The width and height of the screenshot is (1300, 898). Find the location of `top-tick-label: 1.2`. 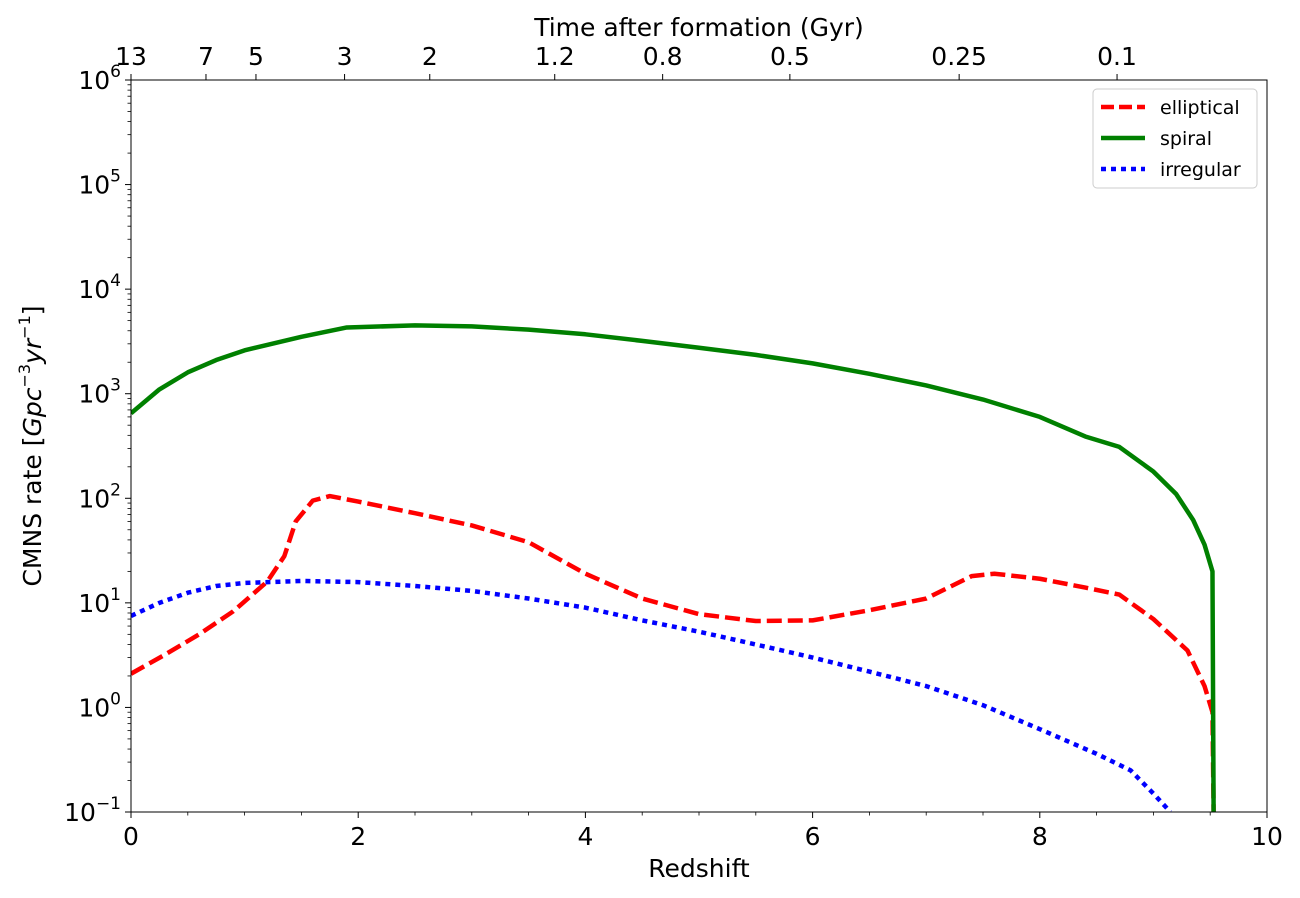

top-tick-label: 1.2 is located at coordinates (555, 56).